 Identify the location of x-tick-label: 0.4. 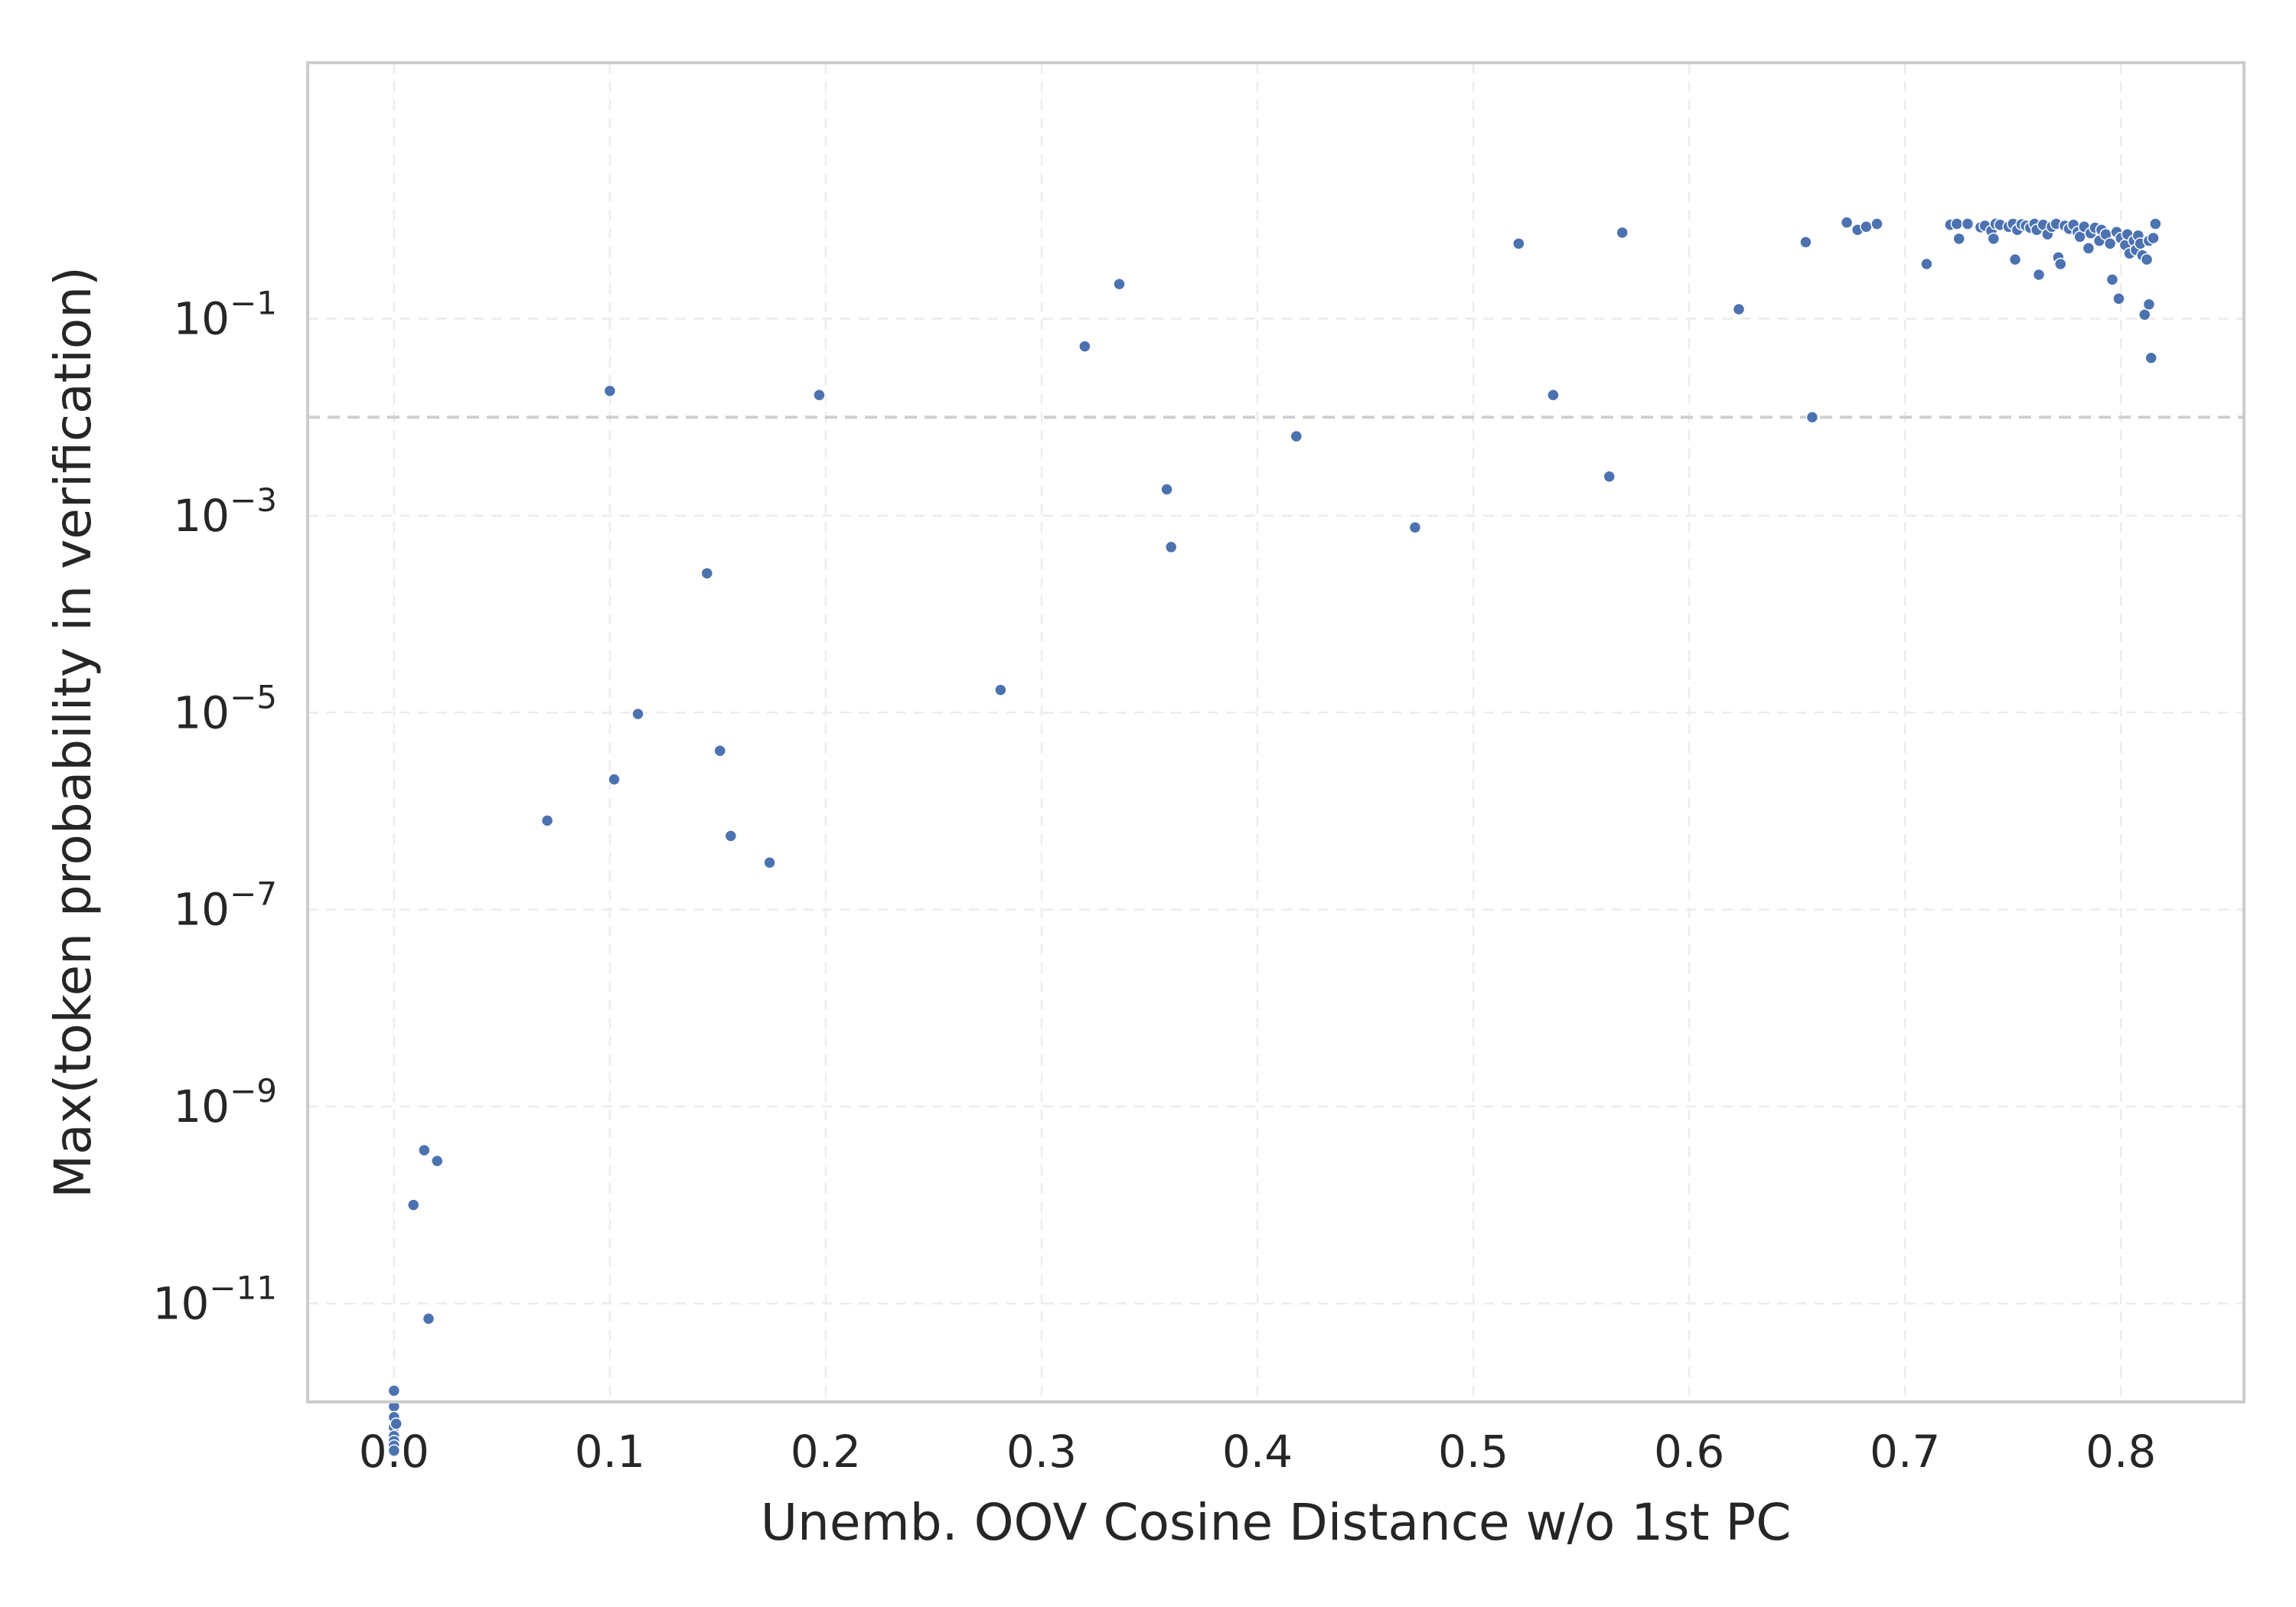
(1257, 1452).